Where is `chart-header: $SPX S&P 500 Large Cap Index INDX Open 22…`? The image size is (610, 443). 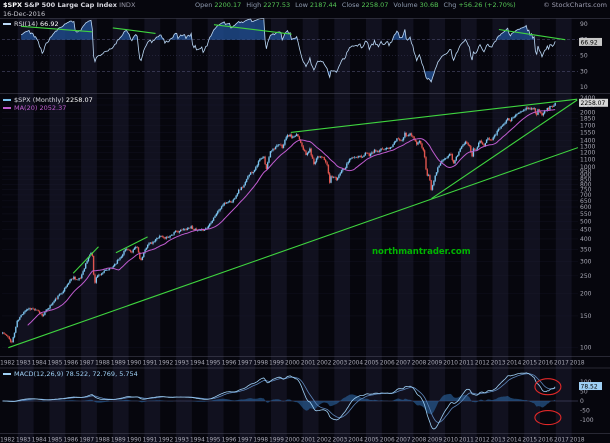
chart-header: $SPX S&P 500 Large Cap Index INDX Open 22… is located at coordinates (305, 5).